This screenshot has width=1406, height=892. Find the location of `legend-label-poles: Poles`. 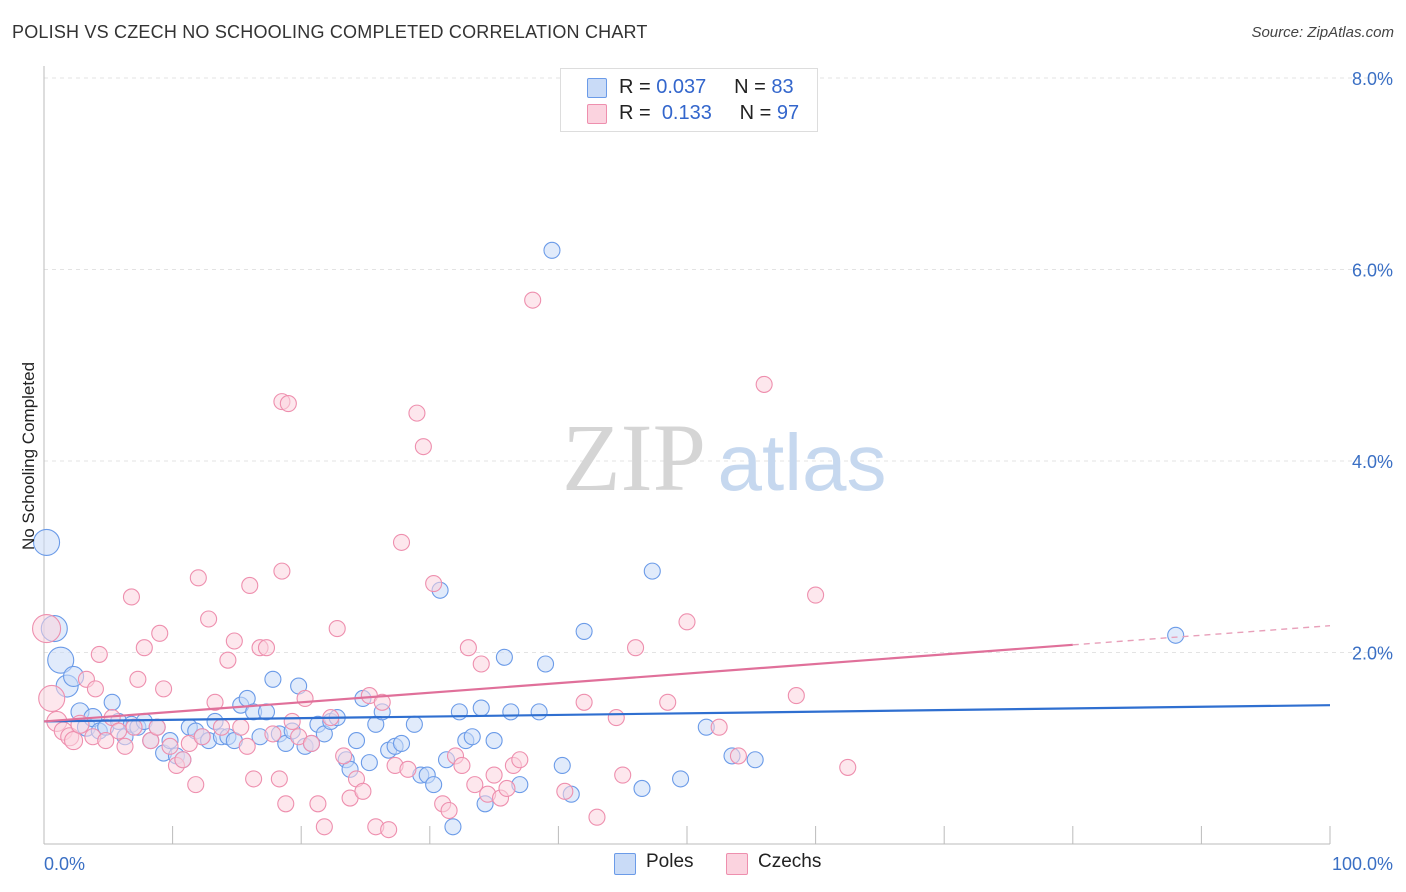

legend-label-poles: Poles is located at coordinates (670, 861).